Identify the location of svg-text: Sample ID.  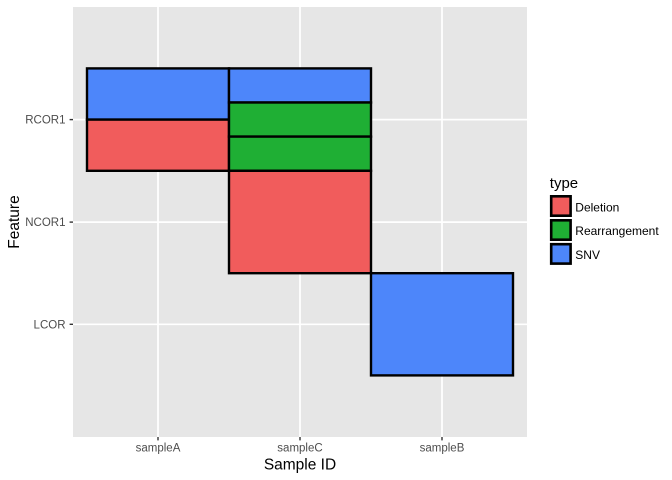
(300, 465).